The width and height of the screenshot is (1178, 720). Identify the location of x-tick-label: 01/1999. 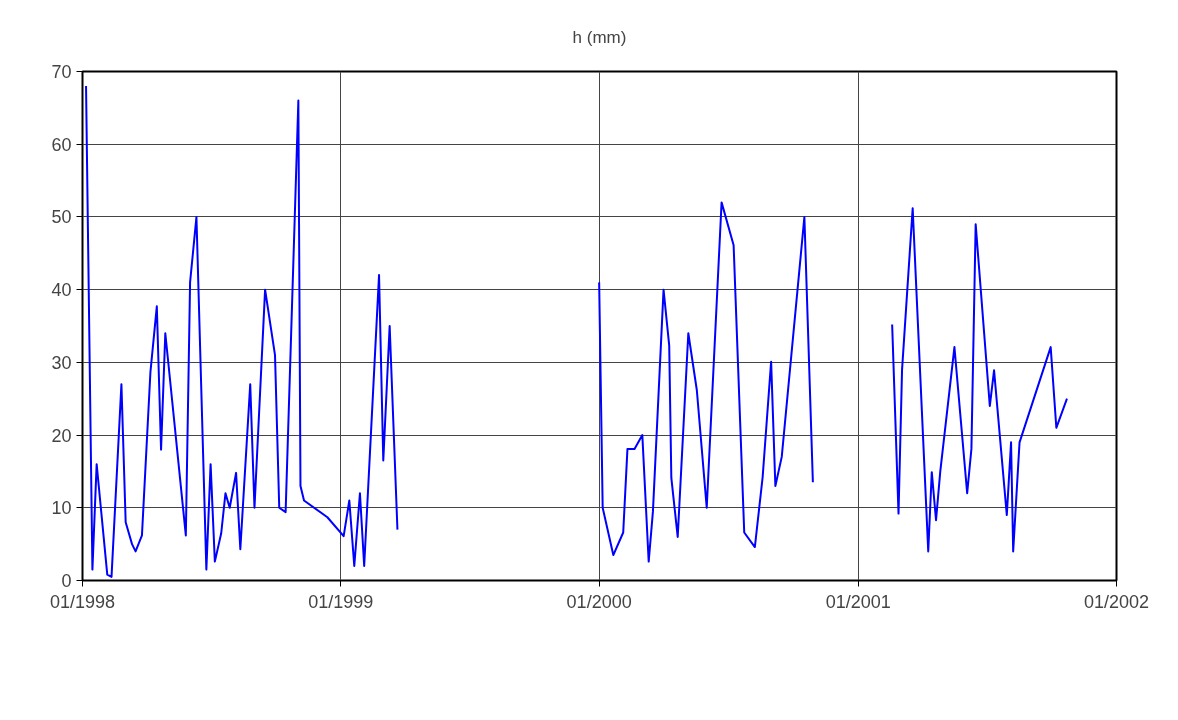
(341, 601).